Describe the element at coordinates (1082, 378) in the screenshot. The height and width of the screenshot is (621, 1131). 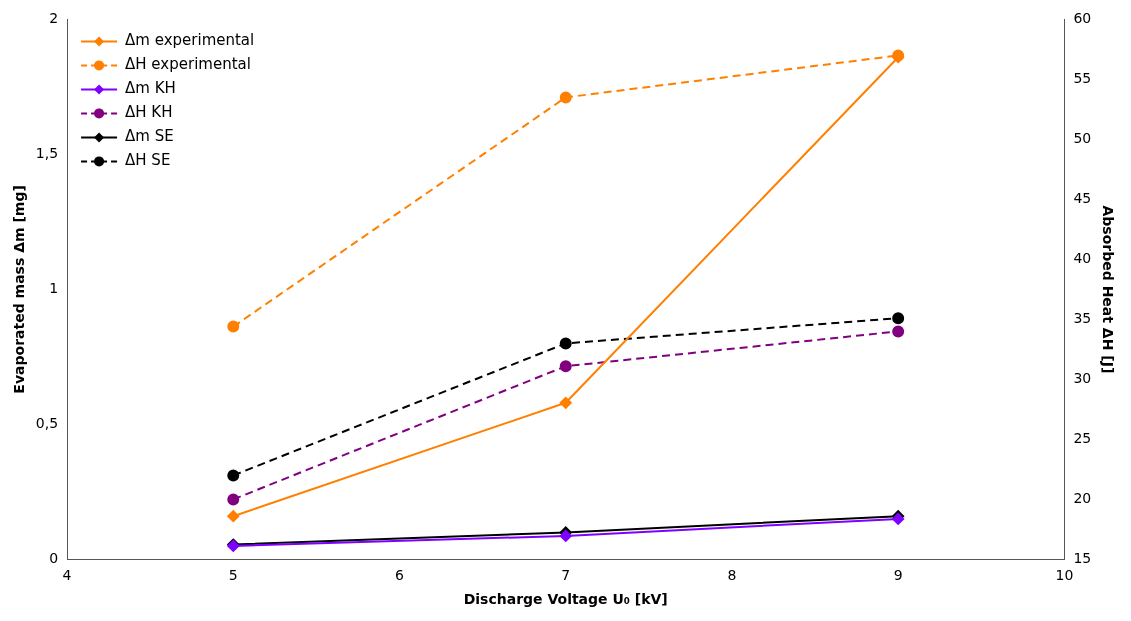
I see `y2-tick-label: 30` at that location.